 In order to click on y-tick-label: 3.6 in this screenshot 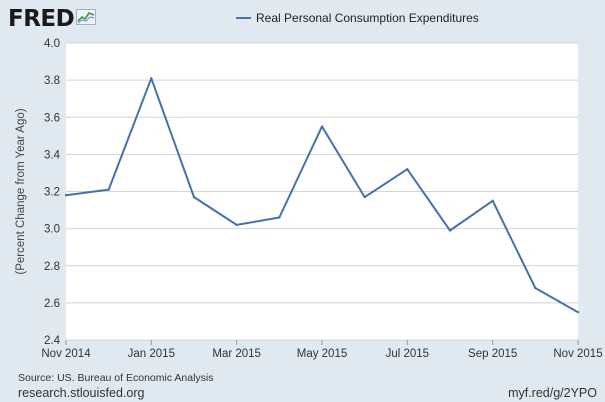, I will do `click(52, 118)`.